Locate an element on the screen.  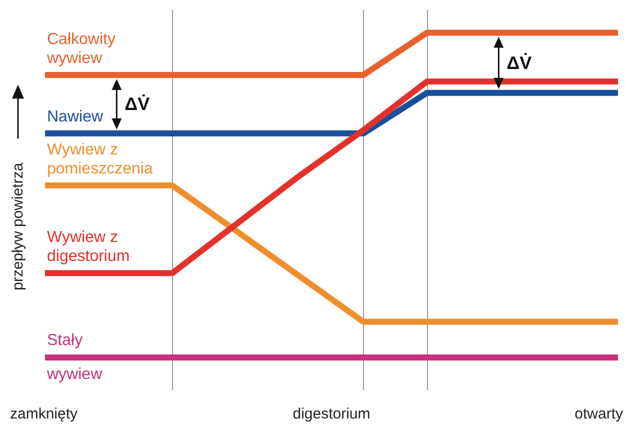
series-label: Stały wywiew is located at coordinates (74, 358).